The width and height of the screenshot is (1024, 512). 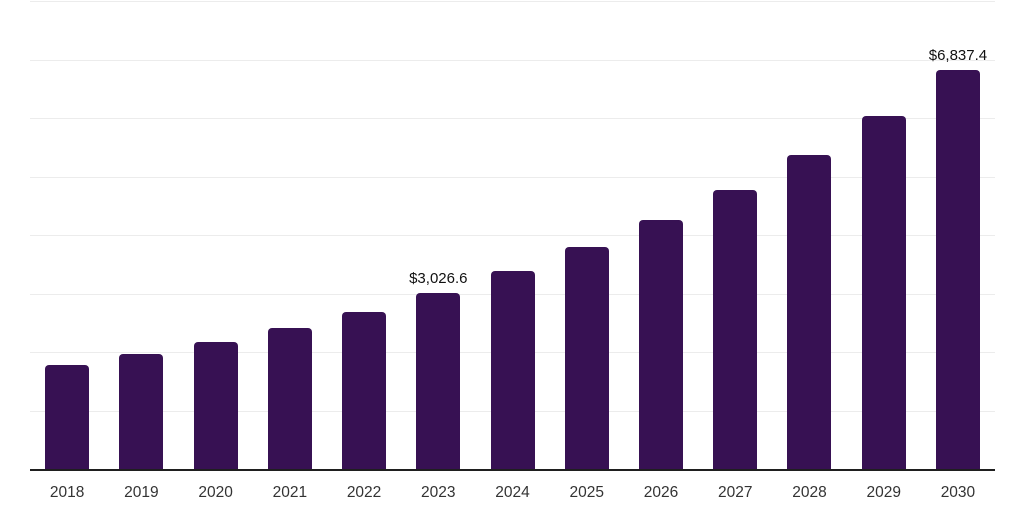 I want to click on bar-slot-2019, so click(x=141, y=236).